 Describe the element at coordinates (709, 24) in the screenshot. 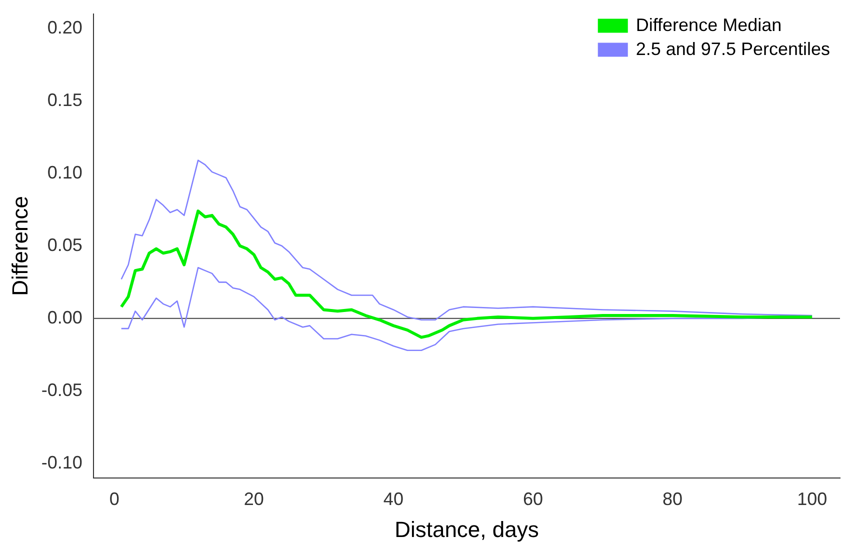

I see `legend-label: Difference Median` at that location.